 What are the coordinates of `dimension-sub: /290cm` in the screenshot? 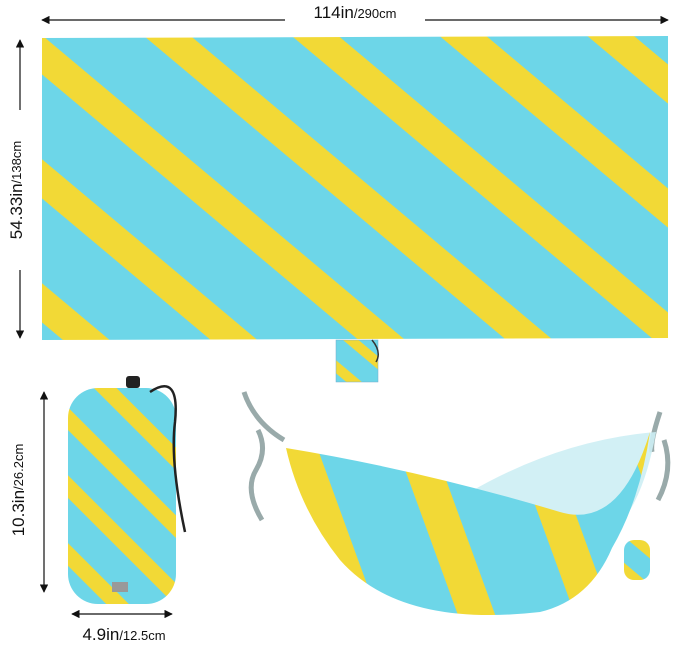 It's located at (375, 13).